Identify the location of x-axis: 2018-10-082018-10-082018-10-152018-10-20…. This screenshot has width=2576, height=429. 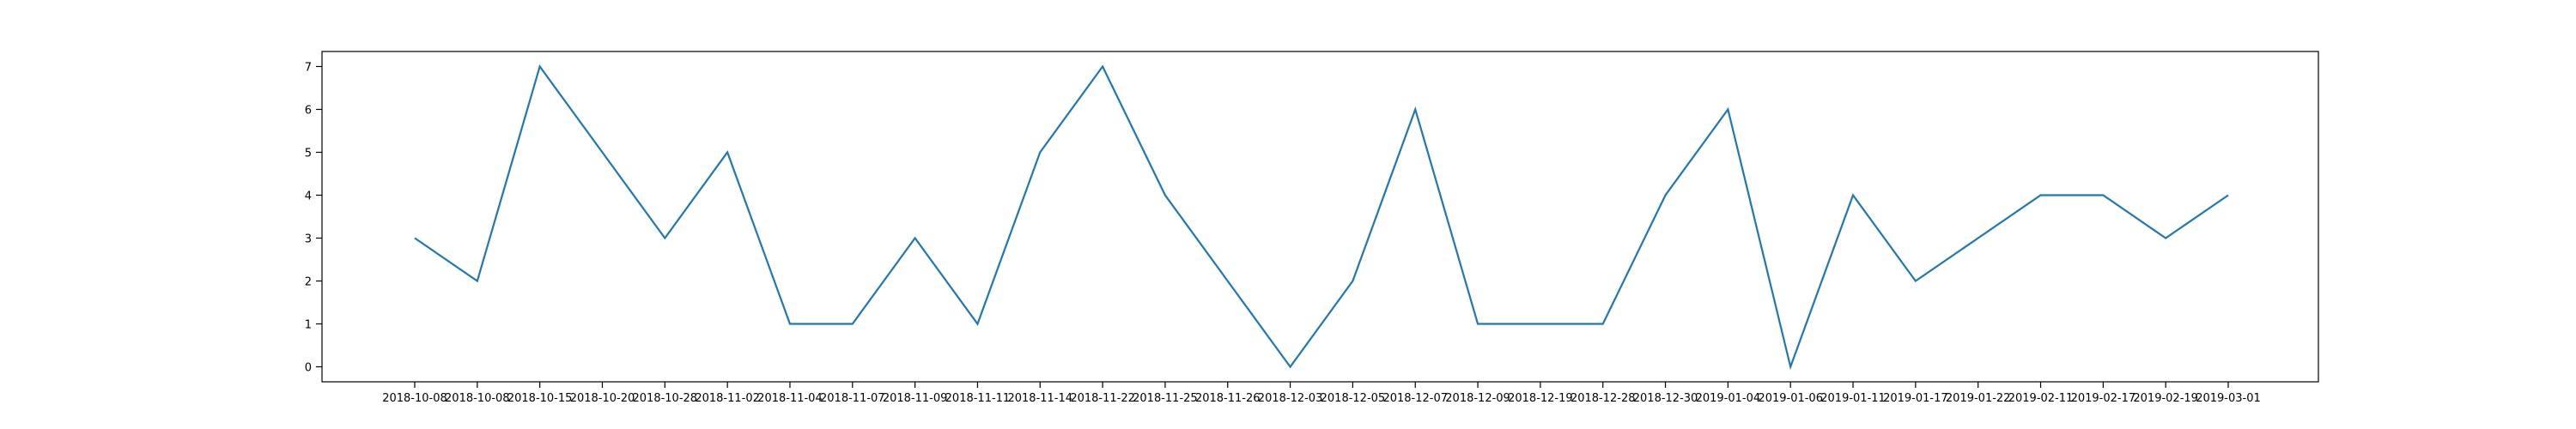
(1321, 393).